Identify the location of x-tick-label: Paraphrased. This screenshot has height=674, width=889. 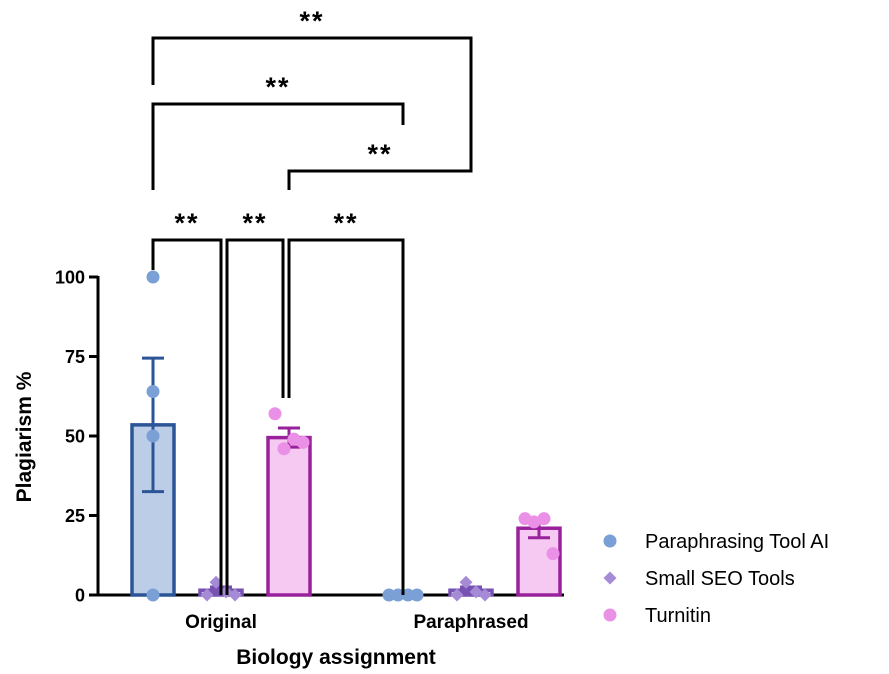
(470, 622).